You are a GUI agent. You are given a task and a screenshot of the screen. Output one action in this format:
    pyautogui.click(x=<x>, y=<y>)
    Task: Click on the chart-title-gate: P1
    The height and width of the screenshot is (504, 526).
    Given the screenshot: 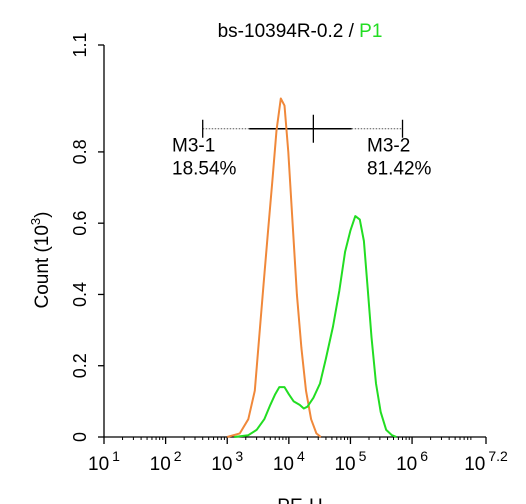 What is the action you would take?
    pyautogui.click(x=370, y=31)
    